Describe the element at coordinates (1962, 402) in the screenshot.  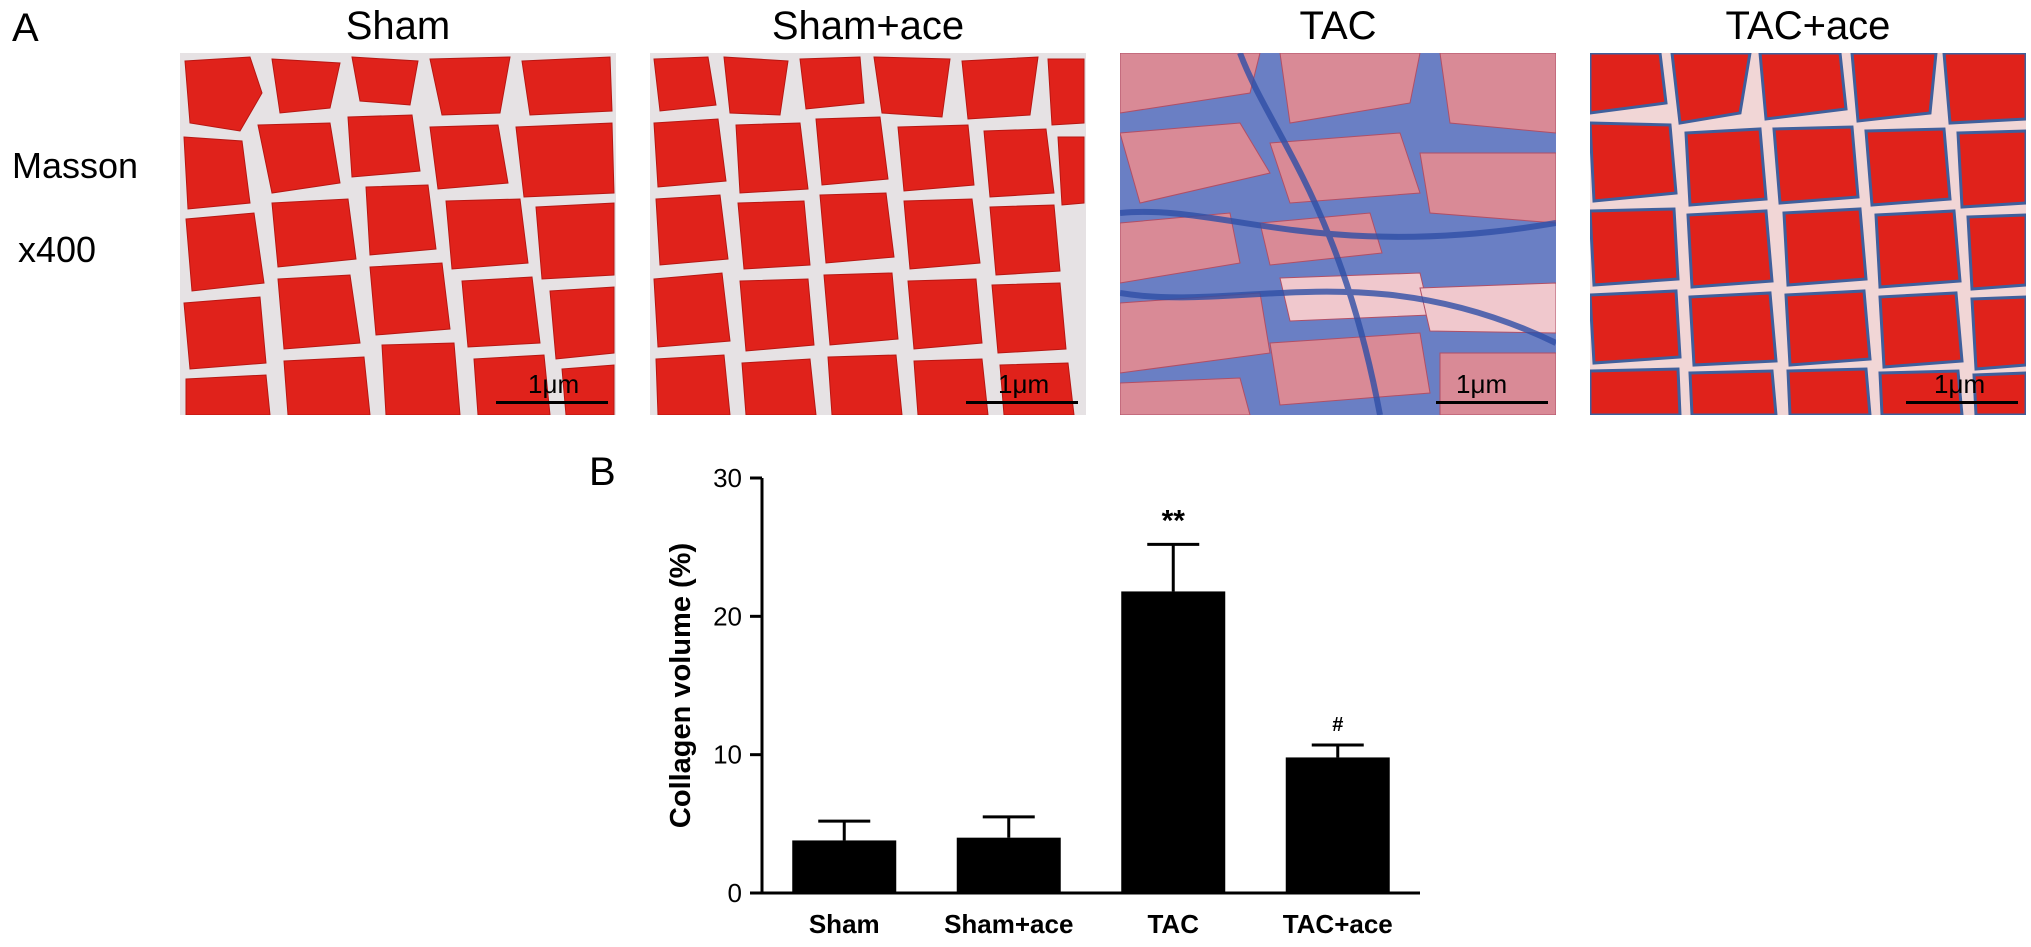
I see `scale-bar-tac-ace` at that location.